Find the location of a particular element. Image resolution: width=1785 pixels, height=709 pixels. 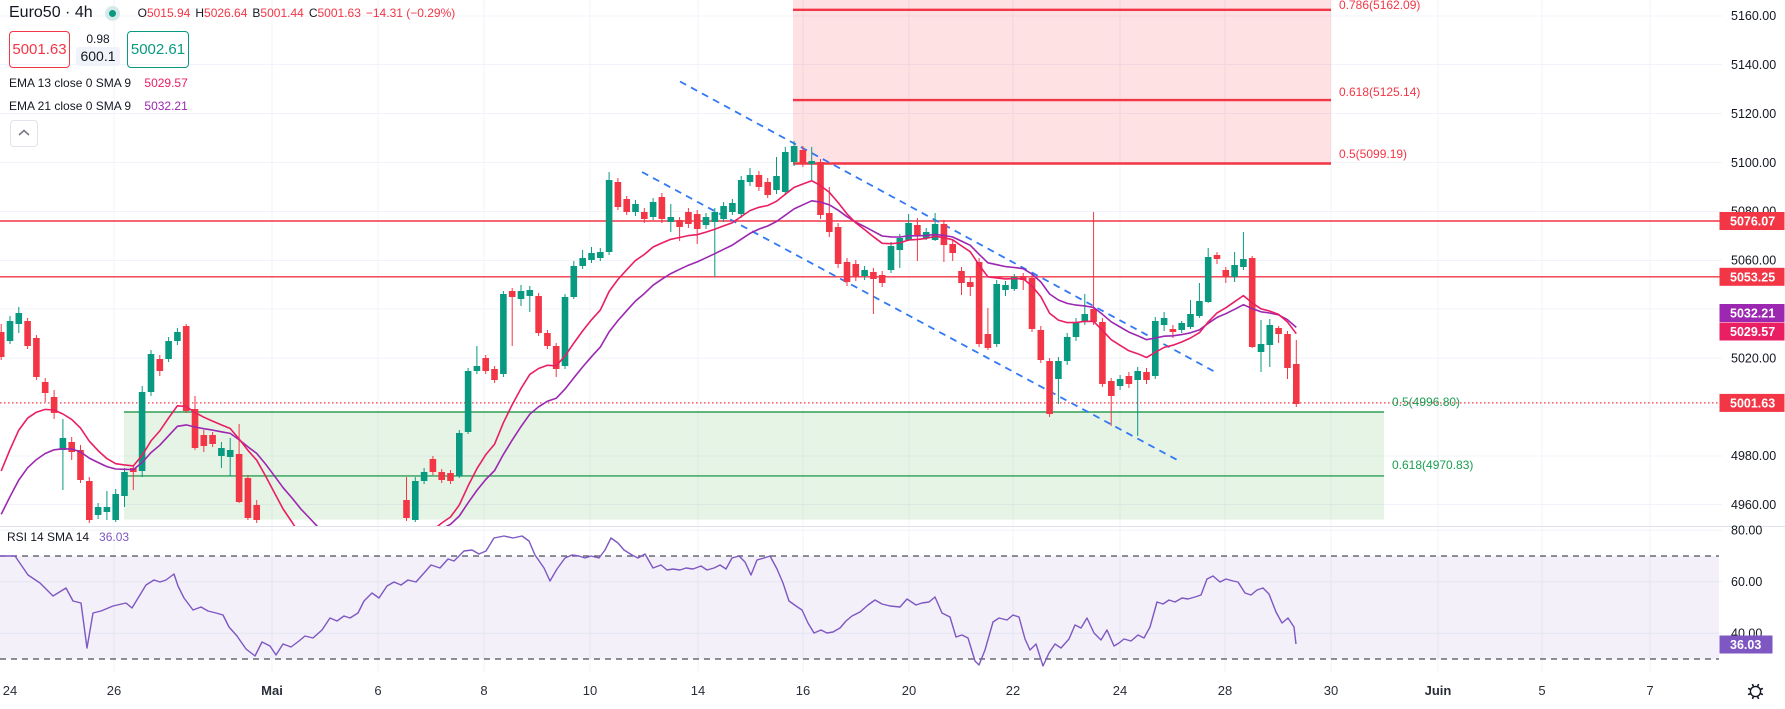

svg-text: 30 is located at coordinates (1331, 690).